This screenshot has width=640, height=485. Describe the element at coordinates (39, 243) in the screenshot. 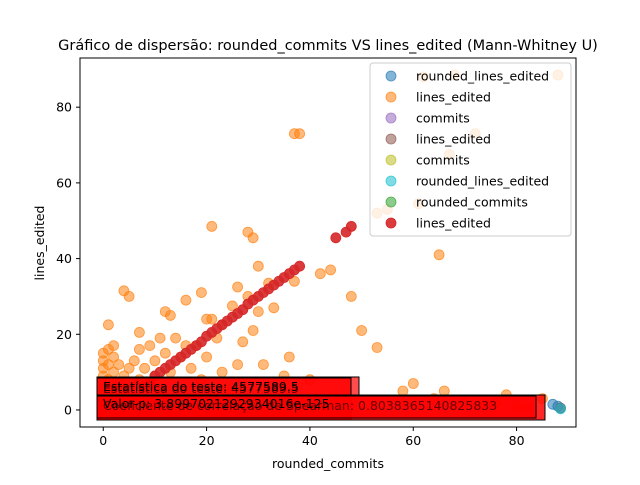

I see `y-axis-label: lines_edited` at that location.